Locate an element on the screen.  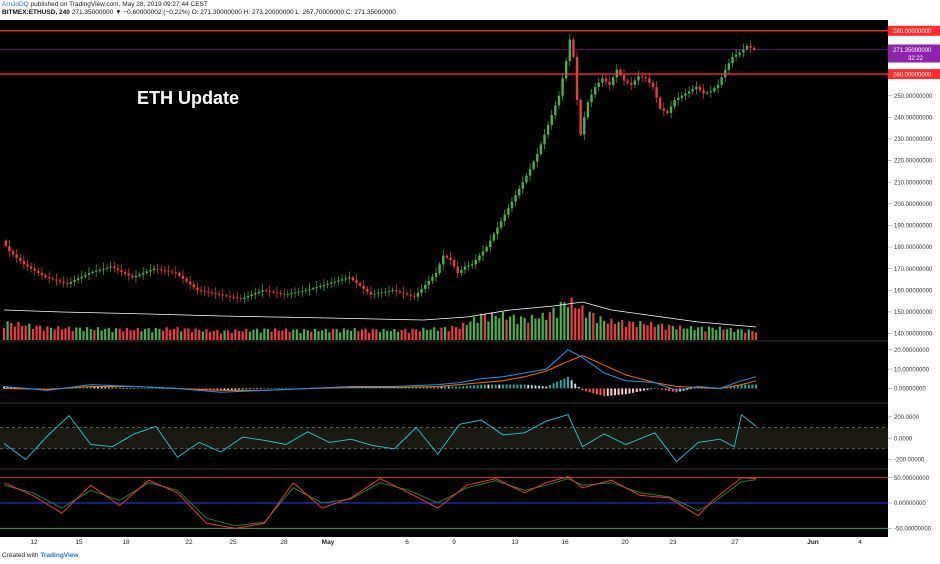
cci-tick-label: 200.0000 is located at coordinates (907, 418).